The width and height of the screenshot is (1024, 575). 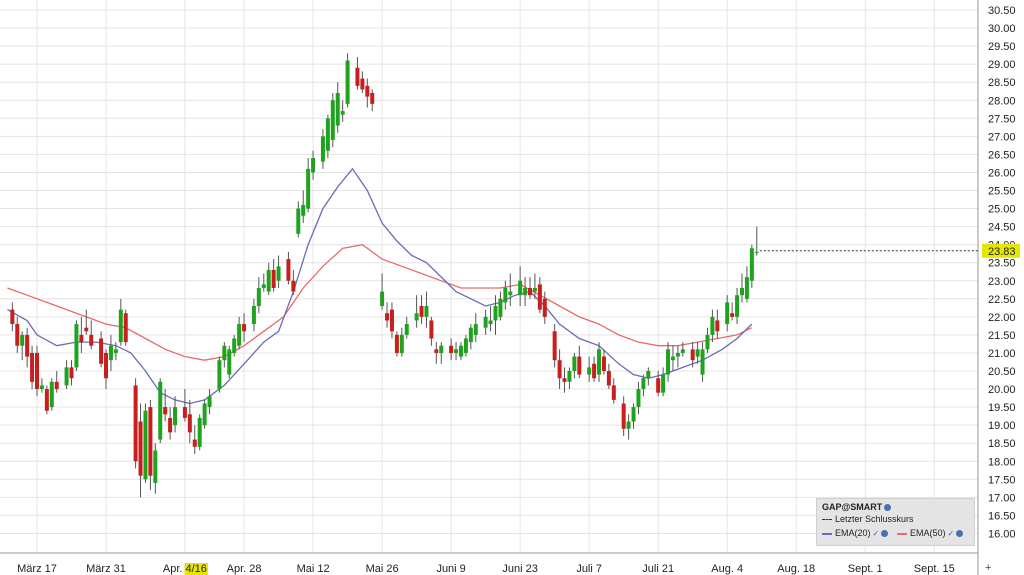 What do you see at coordinates (1002, 534) in the screenshot?
I see `y-tick-label: 16.00` at bounding box center [1002, 534].